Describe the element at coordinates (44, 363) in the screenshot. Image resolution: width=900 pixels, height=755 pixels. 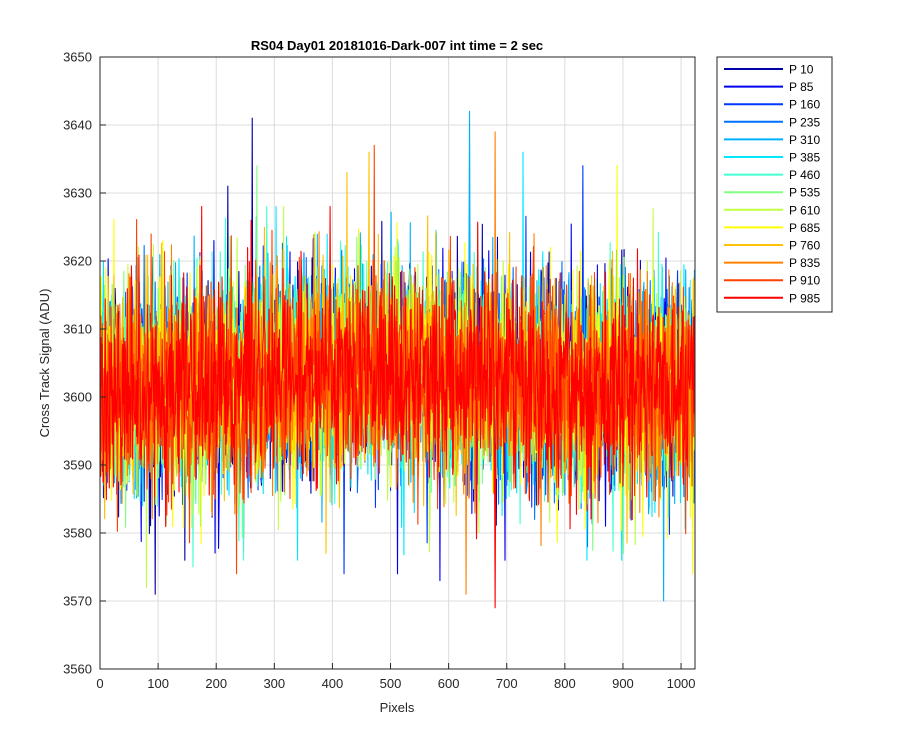
I see `y-axis-label: Cross Track Signal (ADU)` at that location.